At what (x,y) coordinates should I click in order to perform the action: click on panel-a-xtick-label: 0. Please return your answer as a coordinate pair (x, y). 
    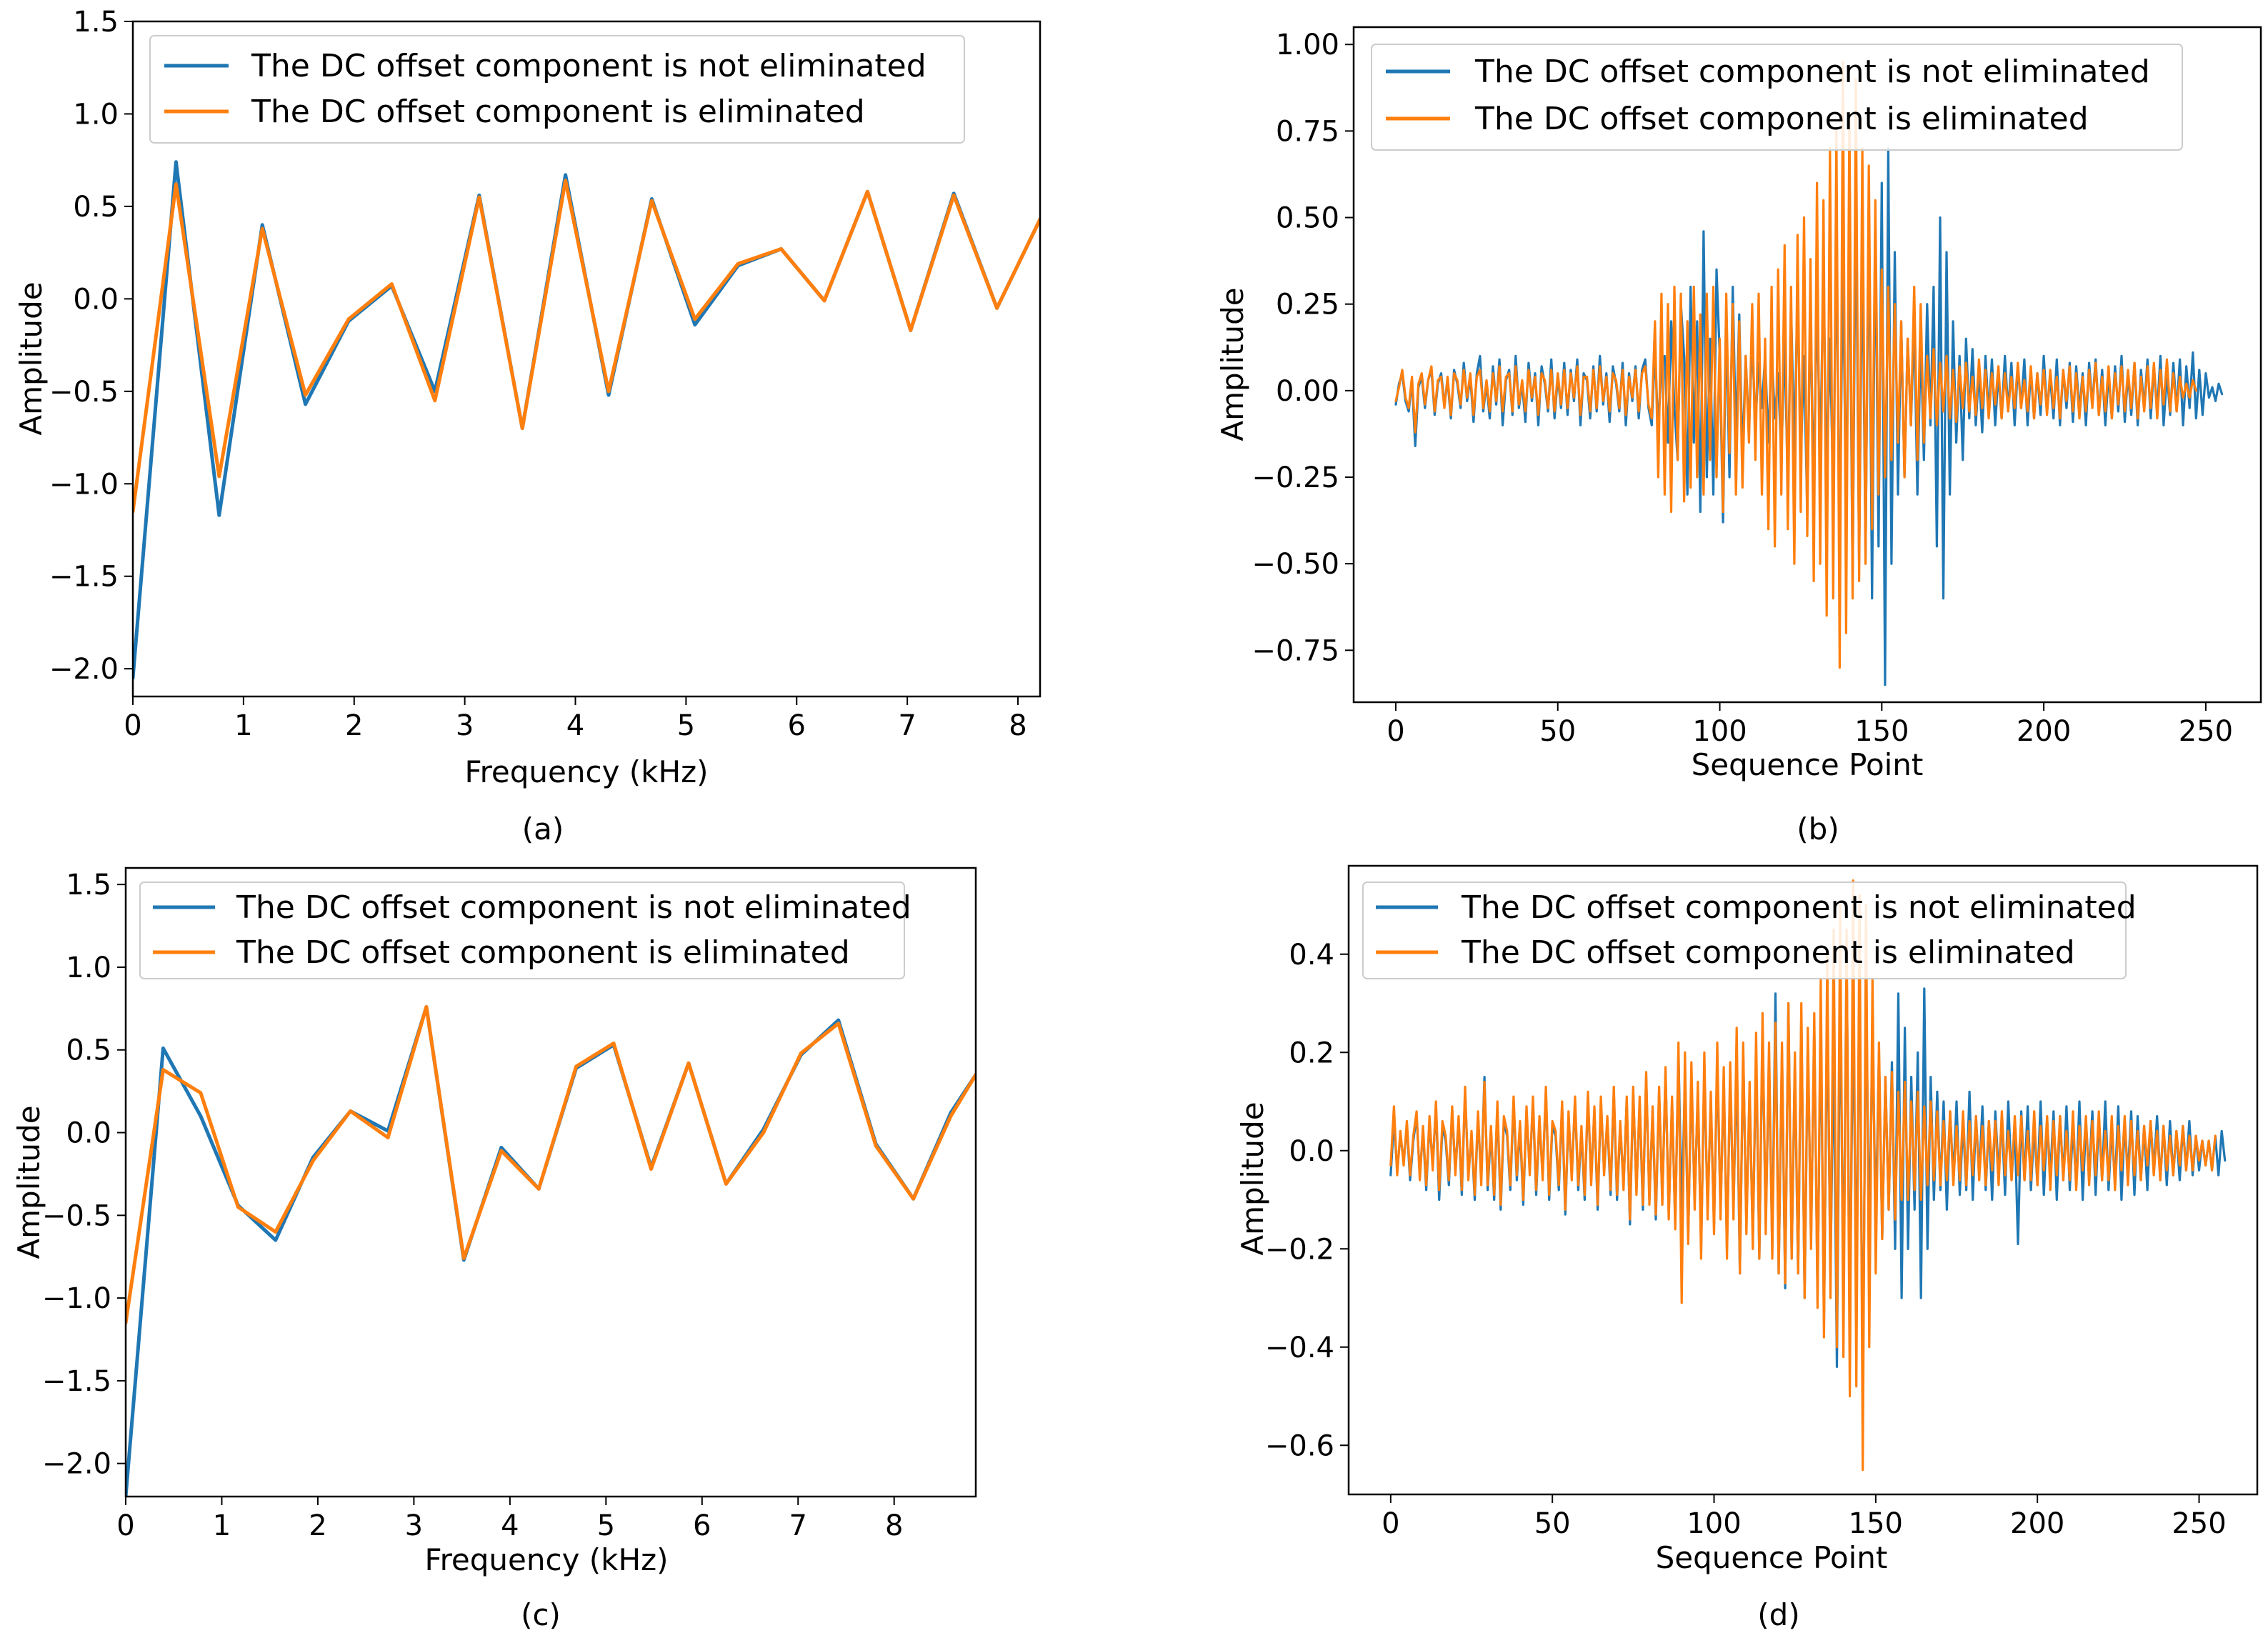
    Looking at the image, I should click on (132, 725).